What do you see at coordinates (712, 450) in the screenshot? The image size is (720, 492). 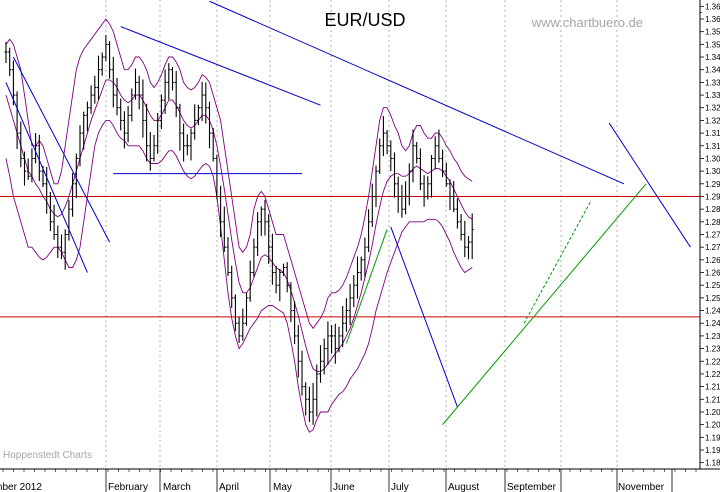 I see `y-tick-label: 1.190` at bounding box center [712, 450].